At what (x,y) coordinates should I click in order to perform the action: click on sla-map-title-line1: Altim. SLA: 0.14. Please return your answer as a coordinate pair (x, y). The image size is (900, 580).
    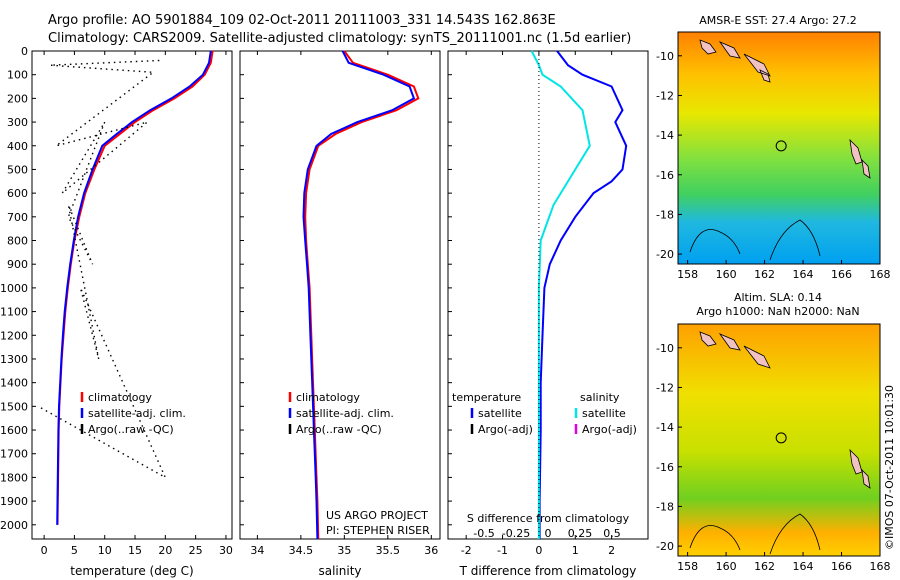
    Looking at the image, I should click on (778, 297).